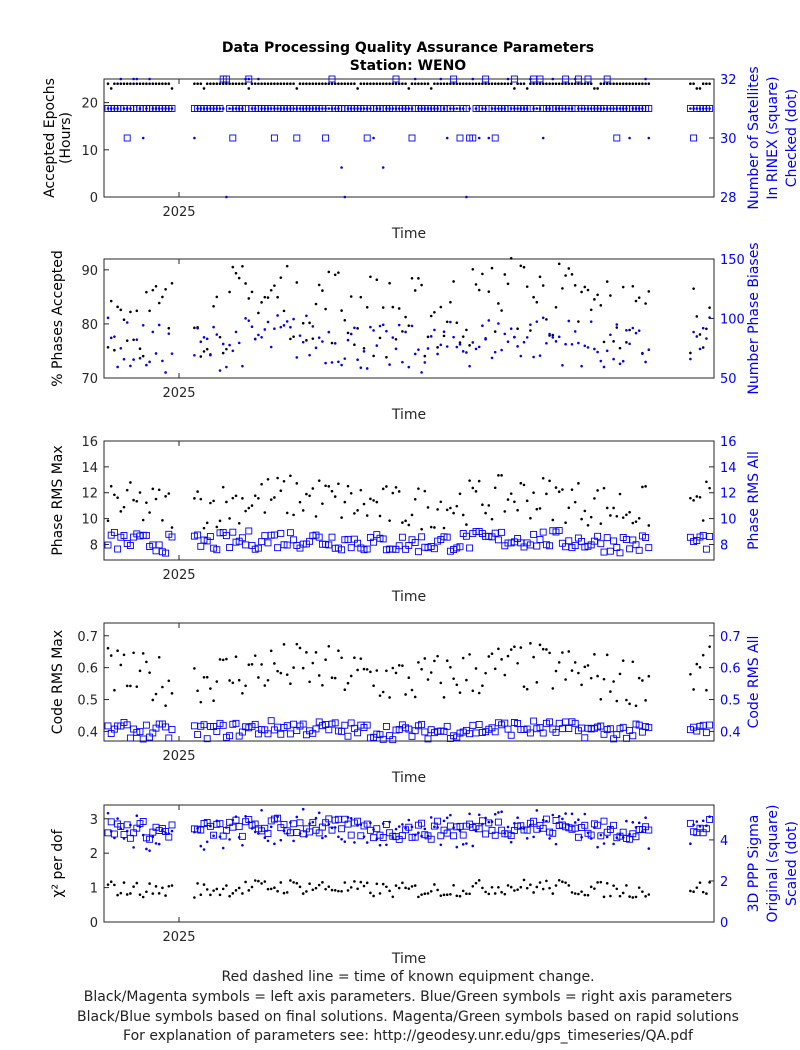 The width and height of the screenshot is (800, 1050). What do you see at coordinates (409, 500) in the screenshot?
I see `plot-frame` at bounding box center [409, 500].